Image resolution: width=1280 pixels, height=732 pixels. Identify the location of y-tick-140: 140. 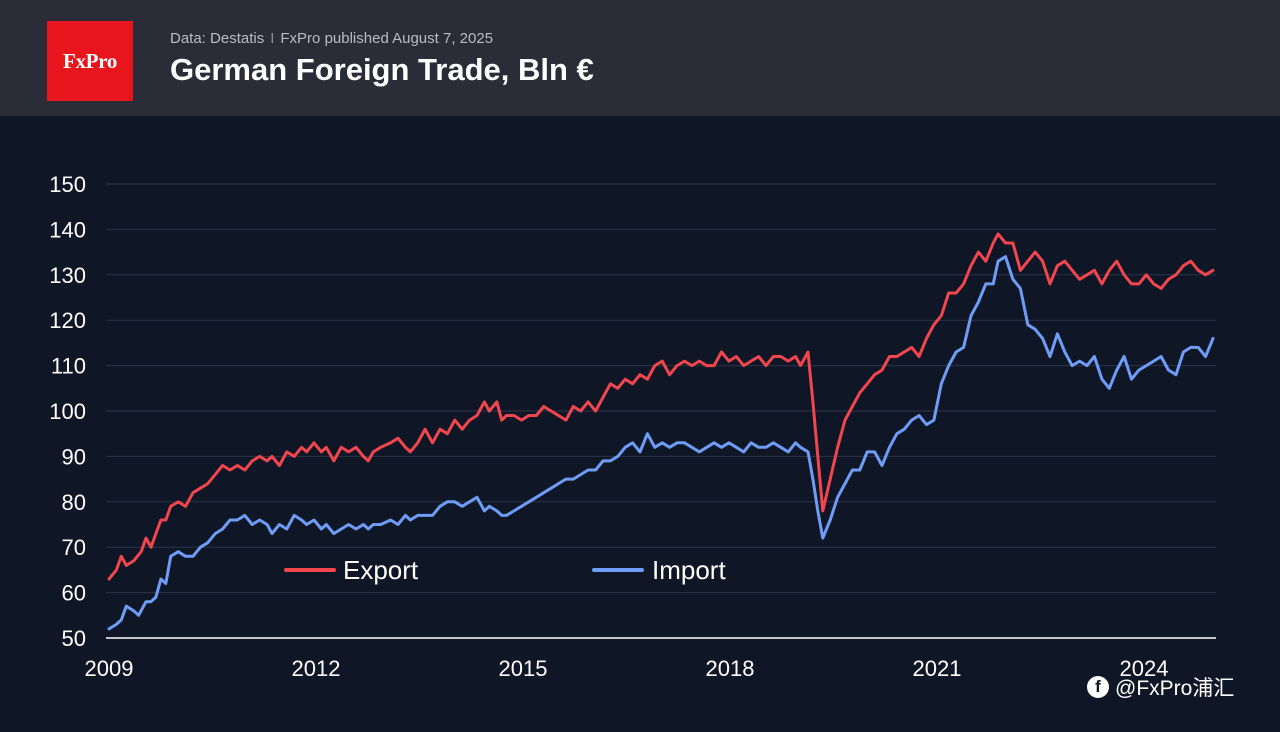
(67, 229).